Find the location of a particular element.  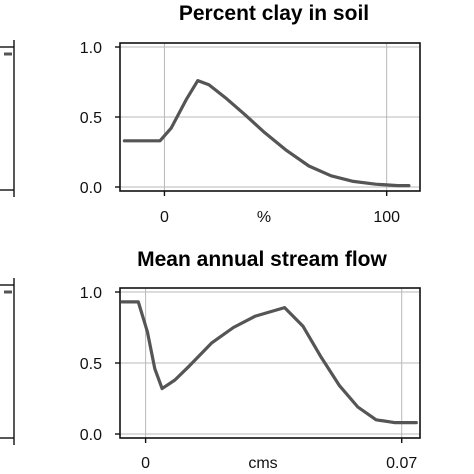

x-axis: 0 100 is located at coordinates (280, 208).